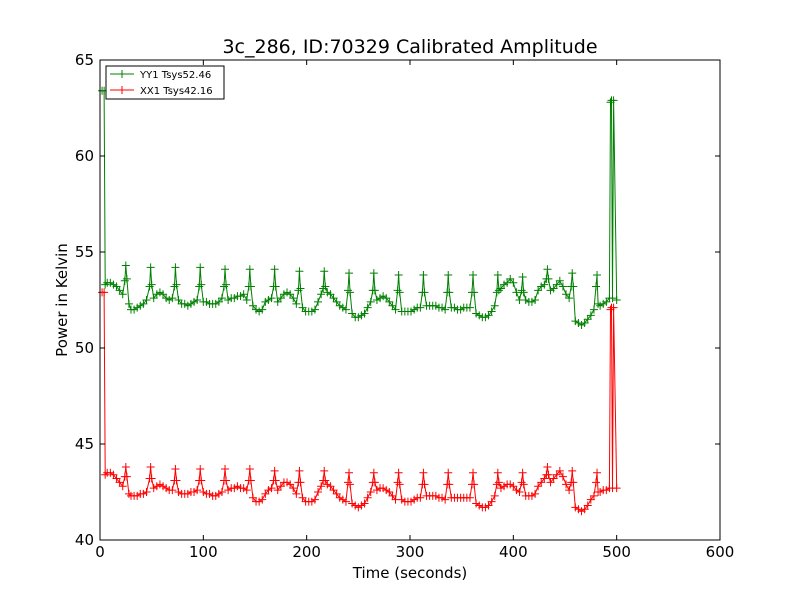  What do you see at coordinates (410, 573) in the screenshot?
I see `x-axis-label: Time (seconds)` at bounding box center [410, 573].